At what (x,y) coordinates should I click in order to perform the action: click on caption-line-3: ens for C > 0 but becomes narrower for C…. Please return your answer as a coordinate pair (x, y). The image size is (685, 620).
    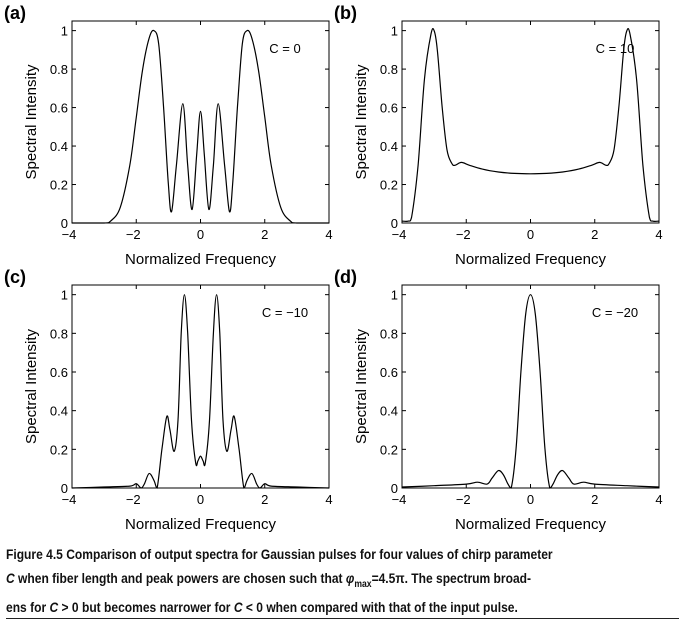
    Looking at the image, I should click on (262, 606).